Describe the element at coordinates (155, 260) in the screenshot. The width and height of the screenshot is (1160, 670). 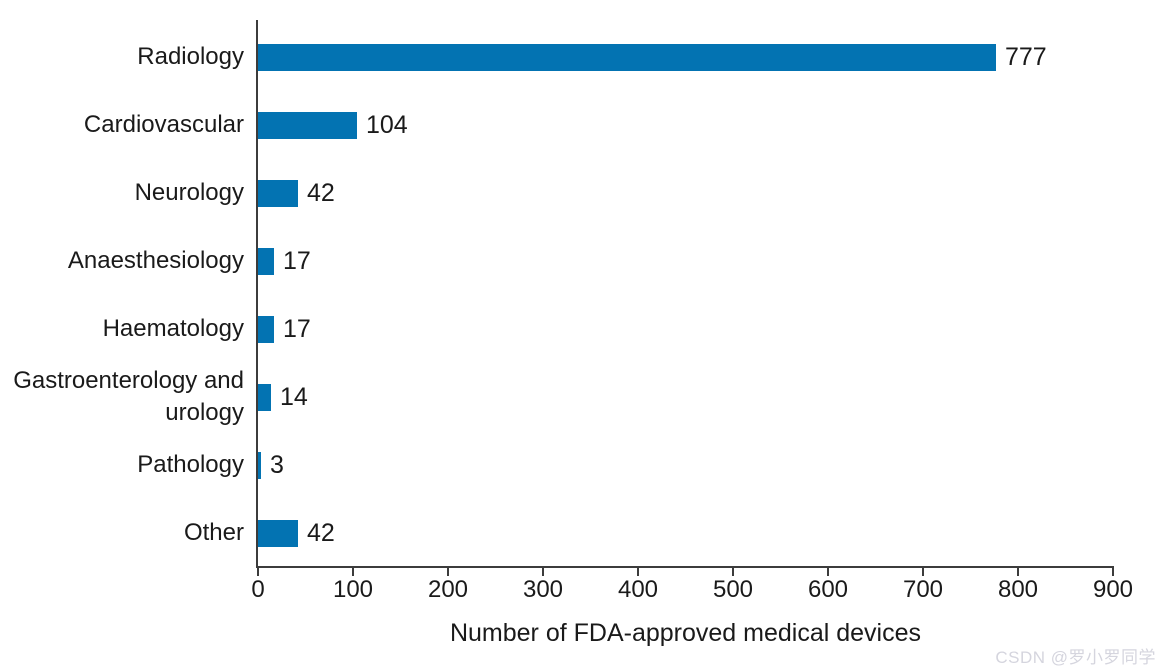
I see `category-label: Anaesthesiology` at that location.